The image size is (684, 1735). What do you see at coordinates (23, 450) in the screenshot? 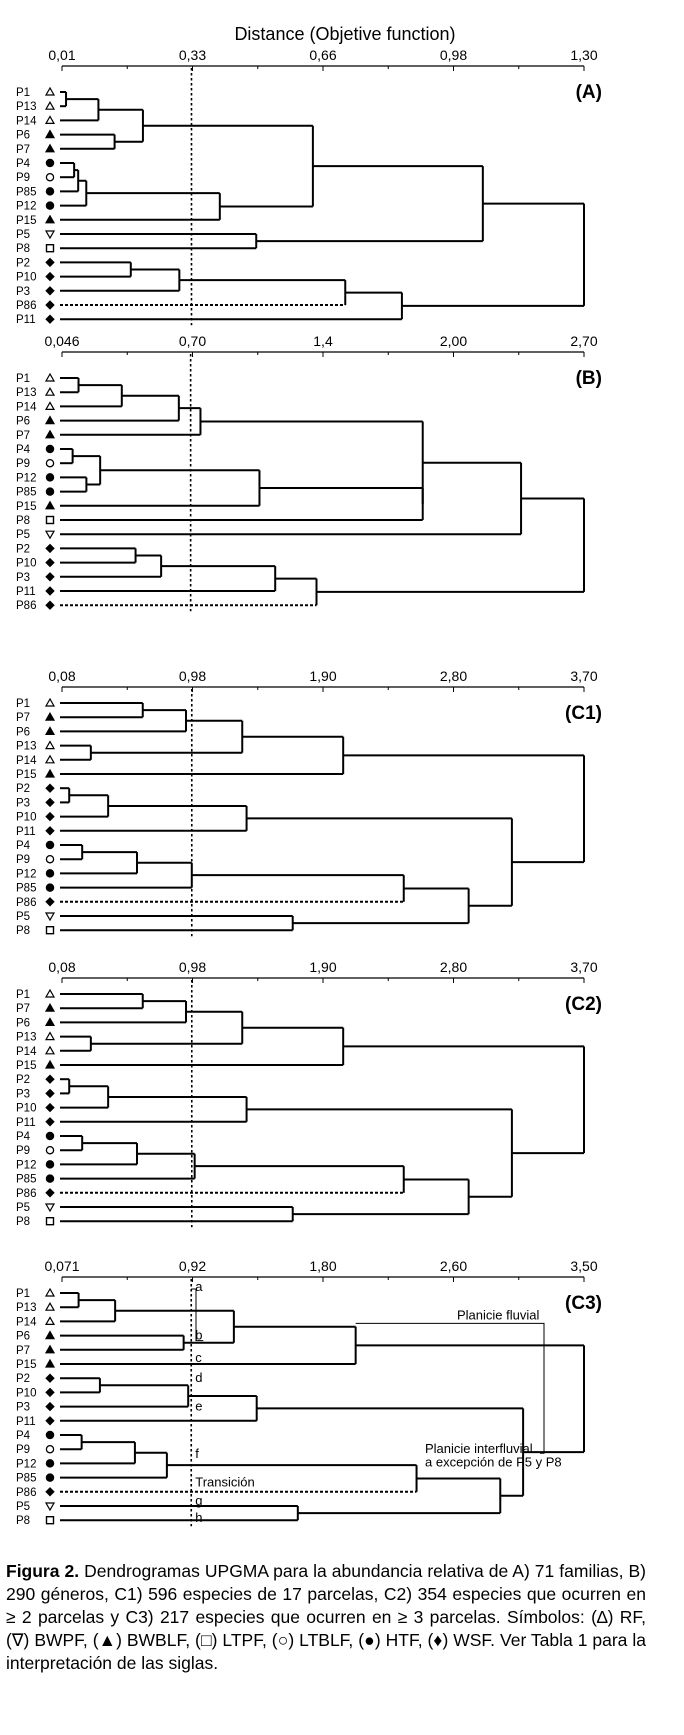
I see `panel-2-leaf-label: P4` at bounding box center [23, 450].